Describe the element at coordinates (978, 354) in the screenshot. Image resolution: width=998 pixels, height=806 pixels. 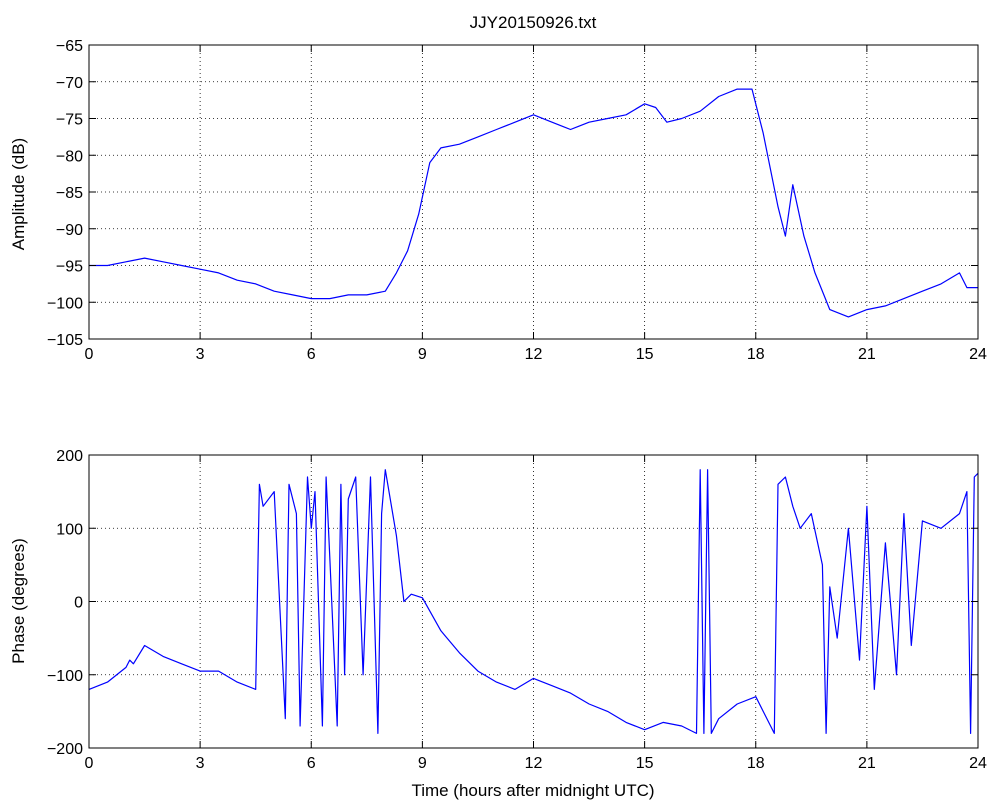
I see `amplitude-x-tick-label: 24` at that location.